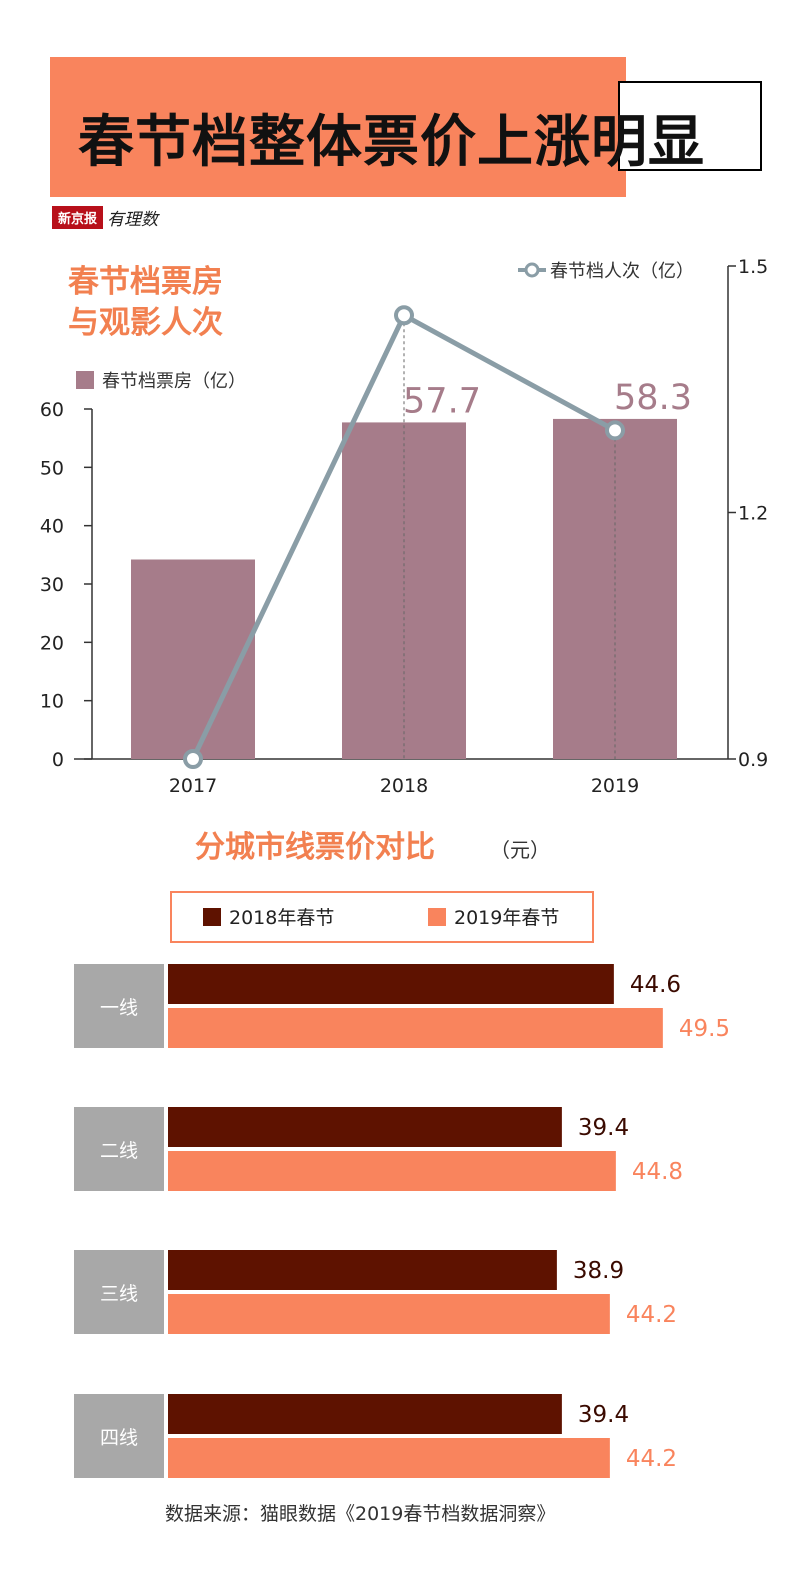 The width and height of the screenshot is (800, 1574). What do you see at coordinates (52, 410) in the screenshot?
I see `y-left-tick-label: 60` at bounding box center [52, 410].